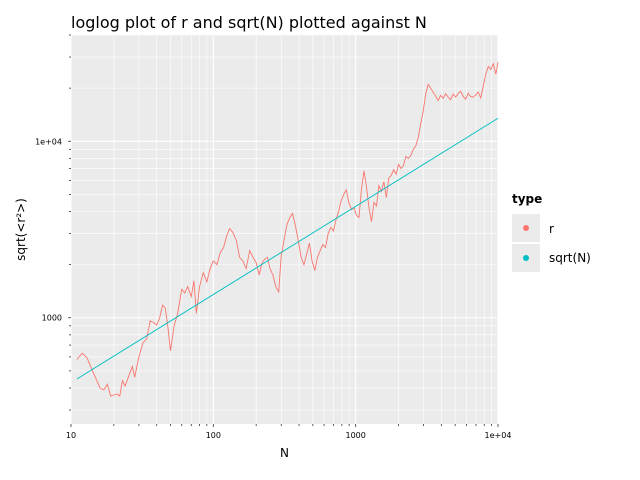 Image resolution: width=640 pixels, height=480 pixels. I want to click on x-axis-title: N, so click(284, 453).